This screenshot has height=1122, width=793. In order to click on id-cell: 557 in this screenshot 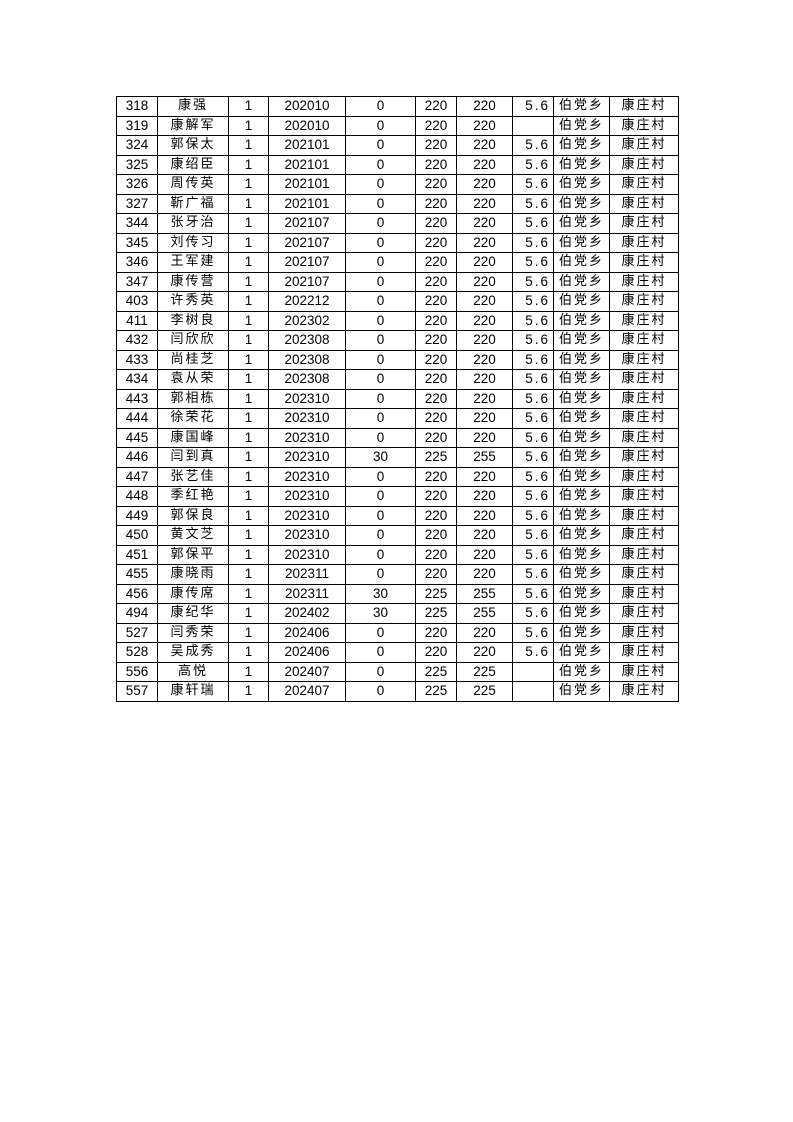, I will do `click(137, 691)`.